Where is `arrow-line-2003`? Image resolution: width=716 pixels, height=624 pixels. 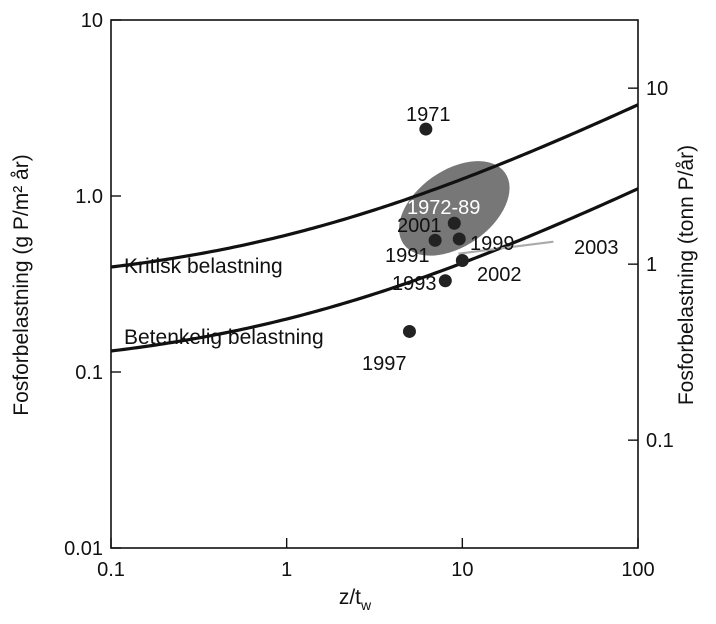 arrow-line-2003 is located at coordinates (506, 247).